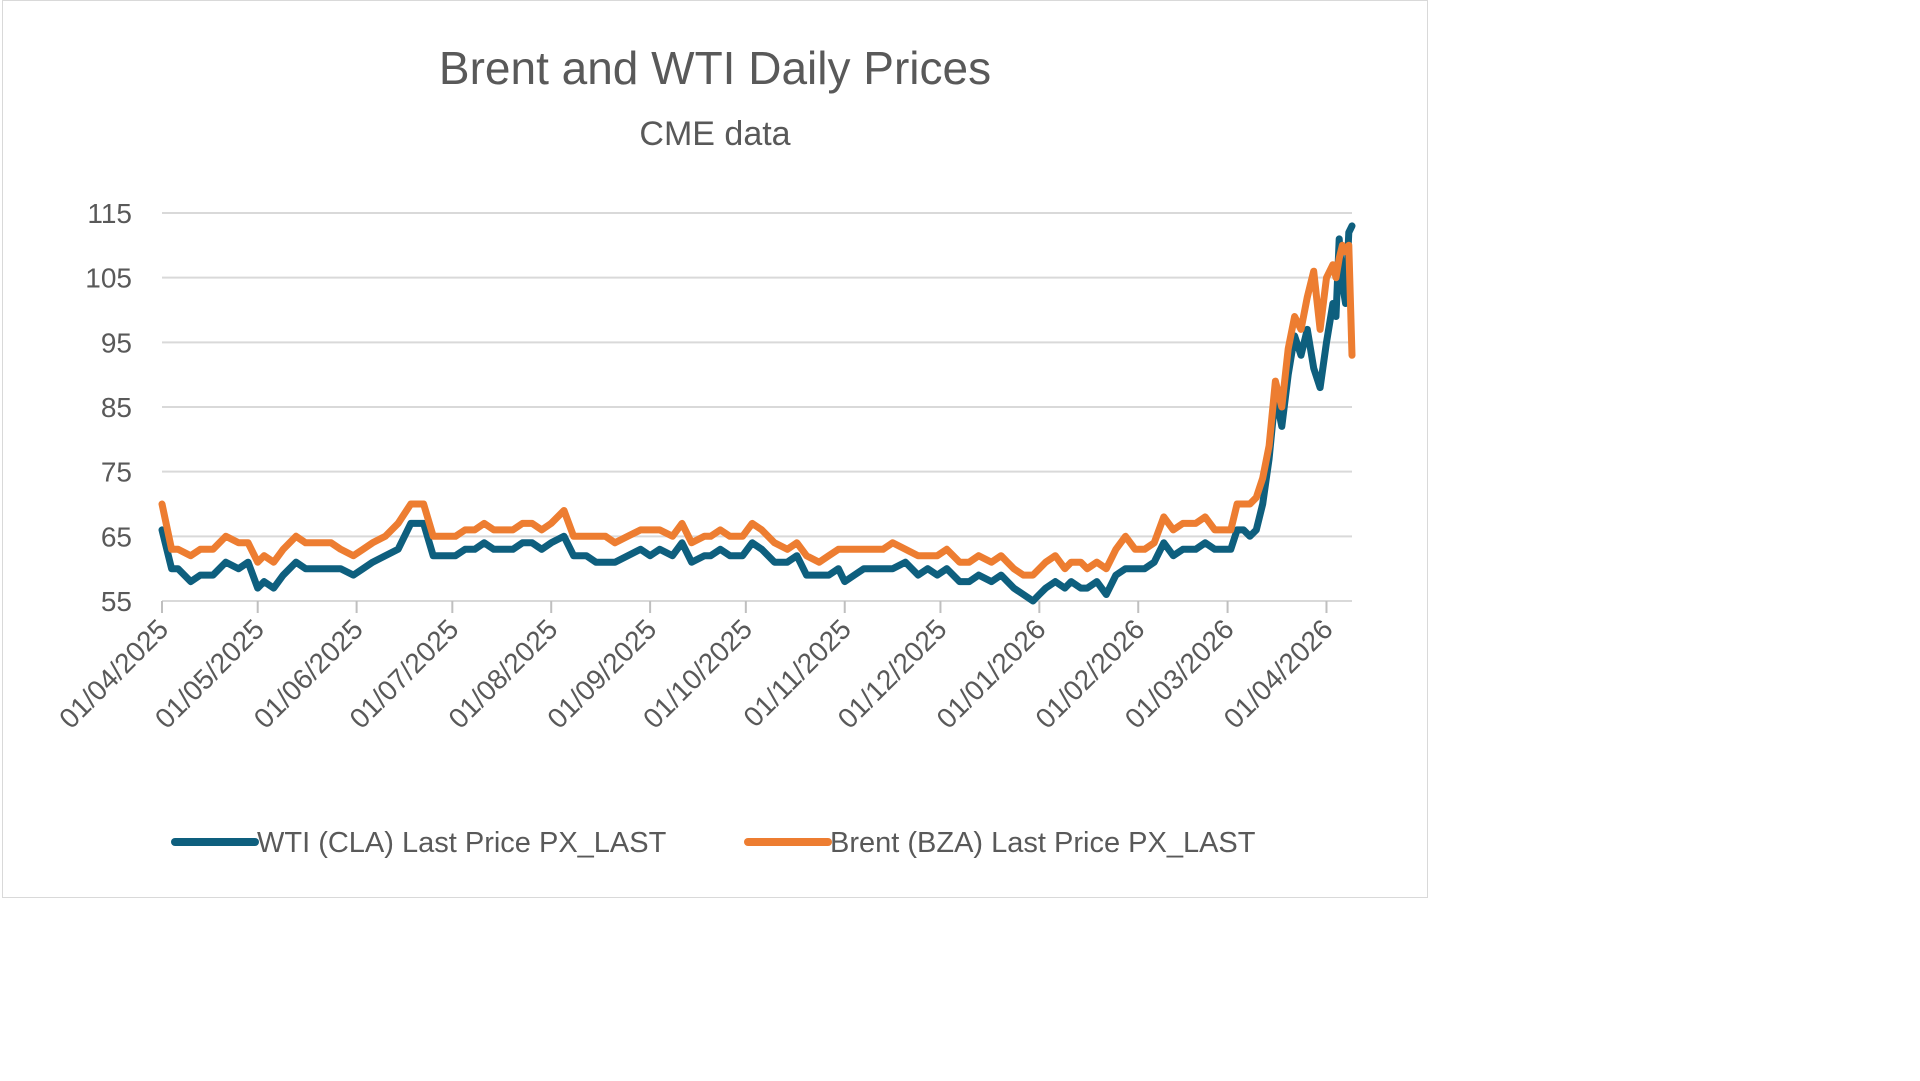 This screenshot has height=1081, width=1920. What do you see at coordinates (714, 134) in the screenshot?
I see `chart-subtitle: CME data` at bounding box center [714, 134].